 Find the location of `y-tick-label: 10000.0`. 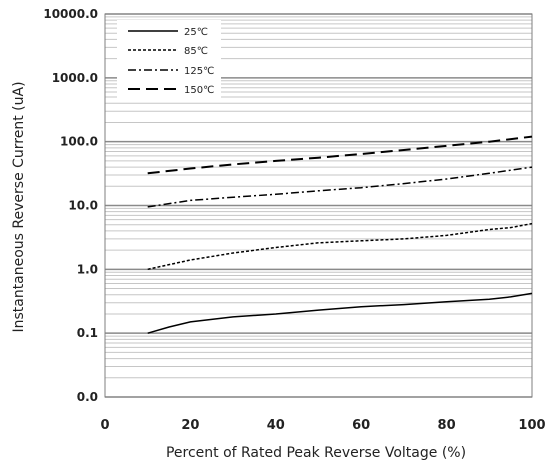

y-tick-label: 10000.0 is located at coordinates (70, 14).